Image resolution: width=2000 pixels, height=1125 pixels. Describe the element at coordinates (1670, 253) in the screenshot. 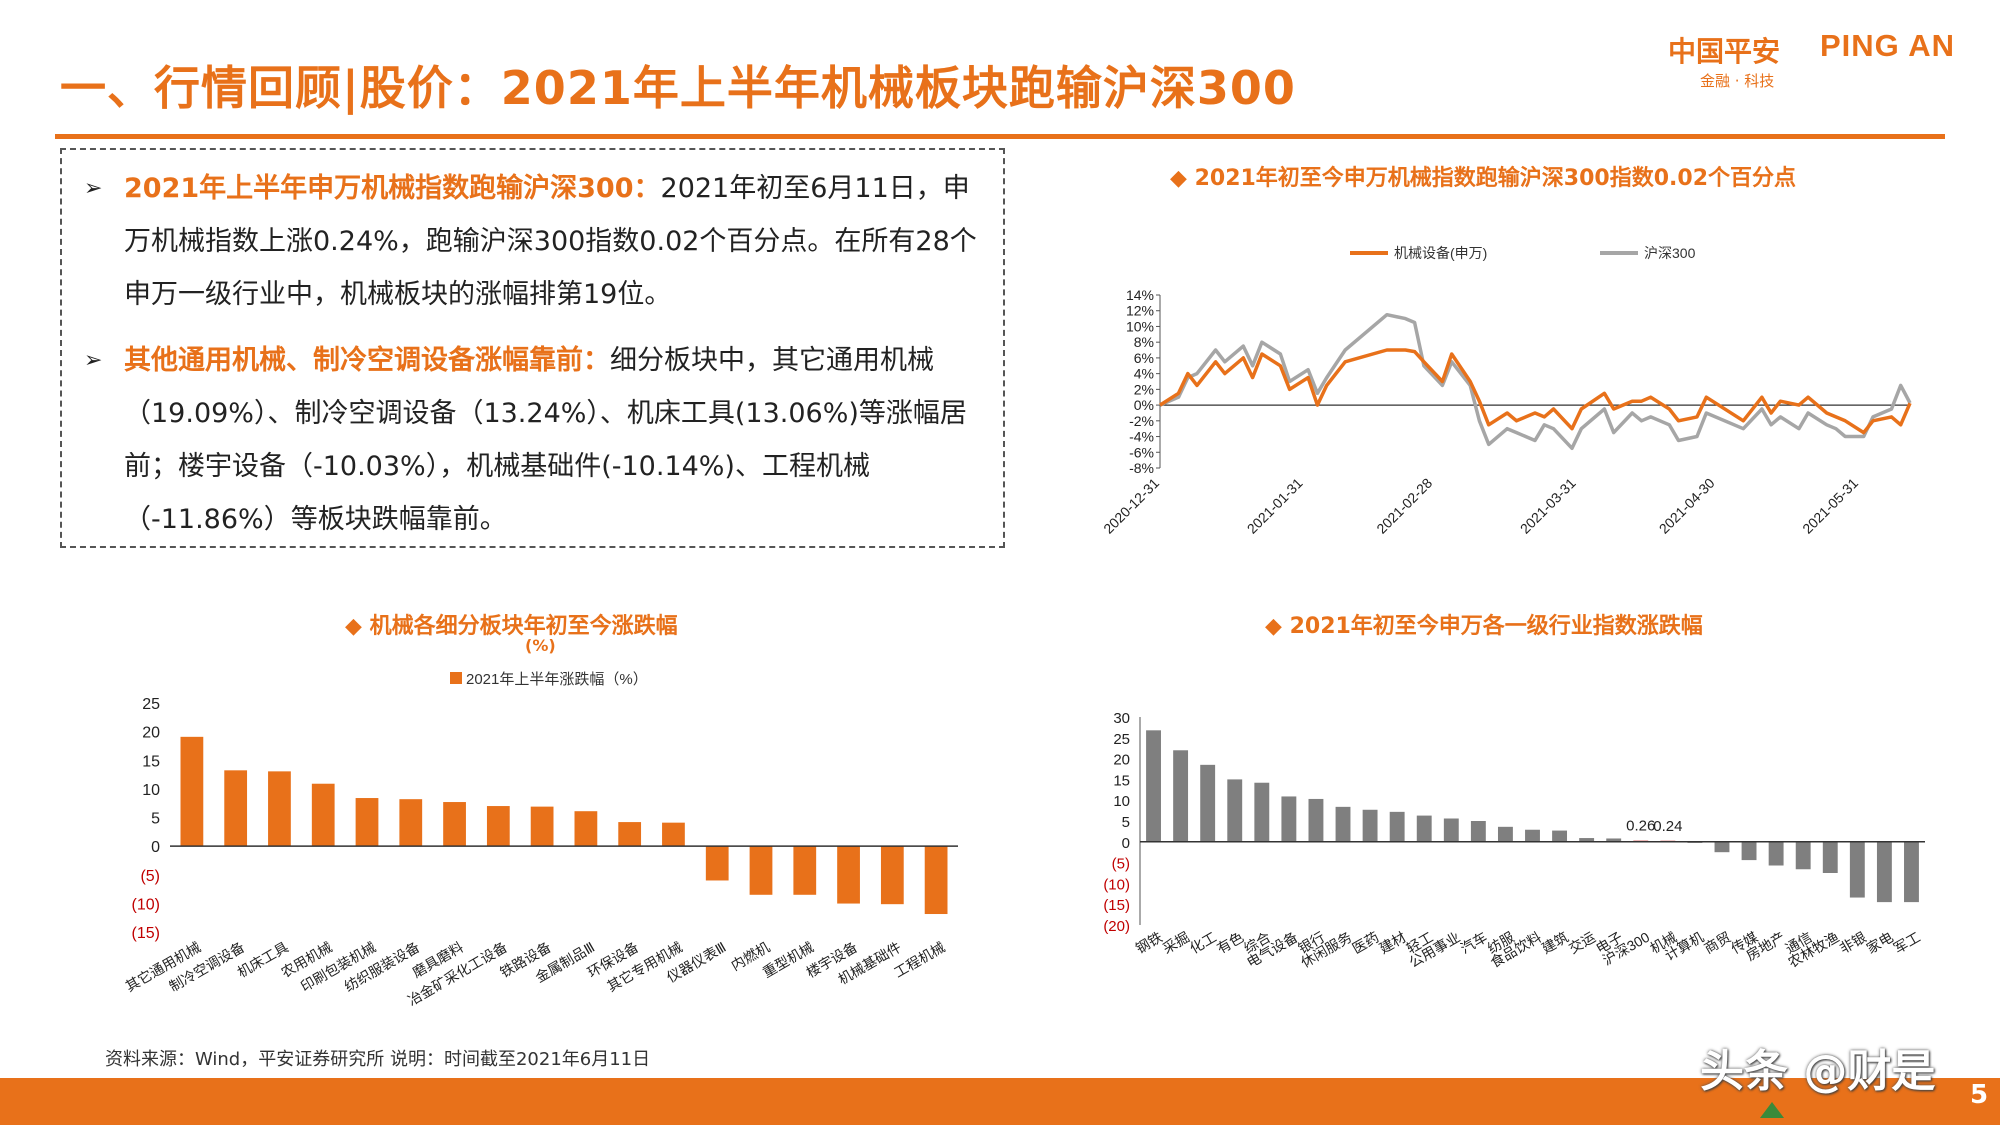

I see `legend-label: 沪深300` at that location.